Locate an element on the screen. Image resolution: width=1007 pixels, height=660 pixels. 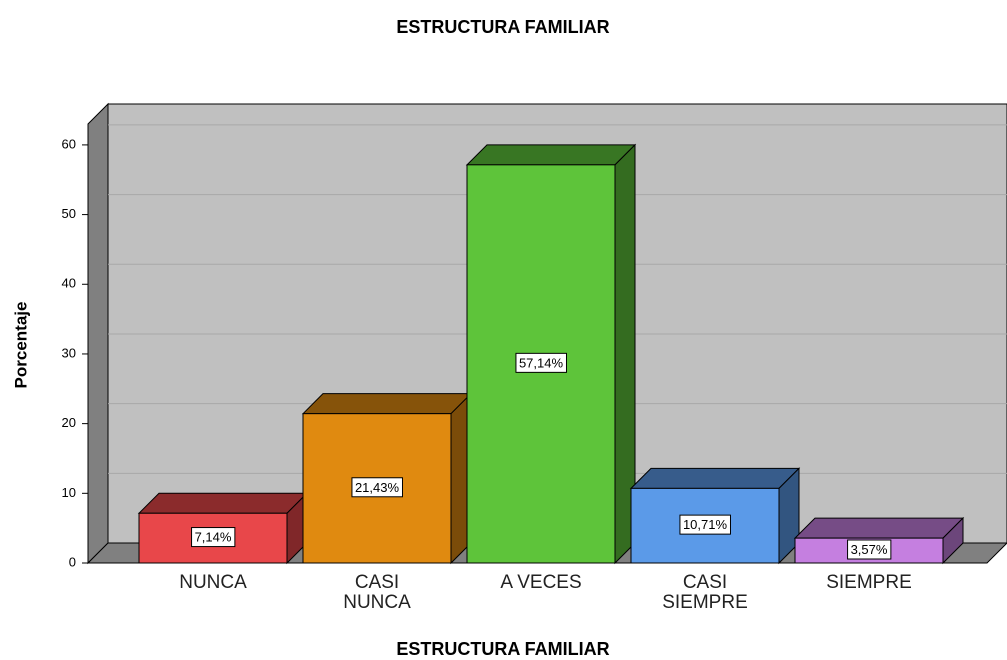
value-label: 7,14% is located at coordinates (213, 537).